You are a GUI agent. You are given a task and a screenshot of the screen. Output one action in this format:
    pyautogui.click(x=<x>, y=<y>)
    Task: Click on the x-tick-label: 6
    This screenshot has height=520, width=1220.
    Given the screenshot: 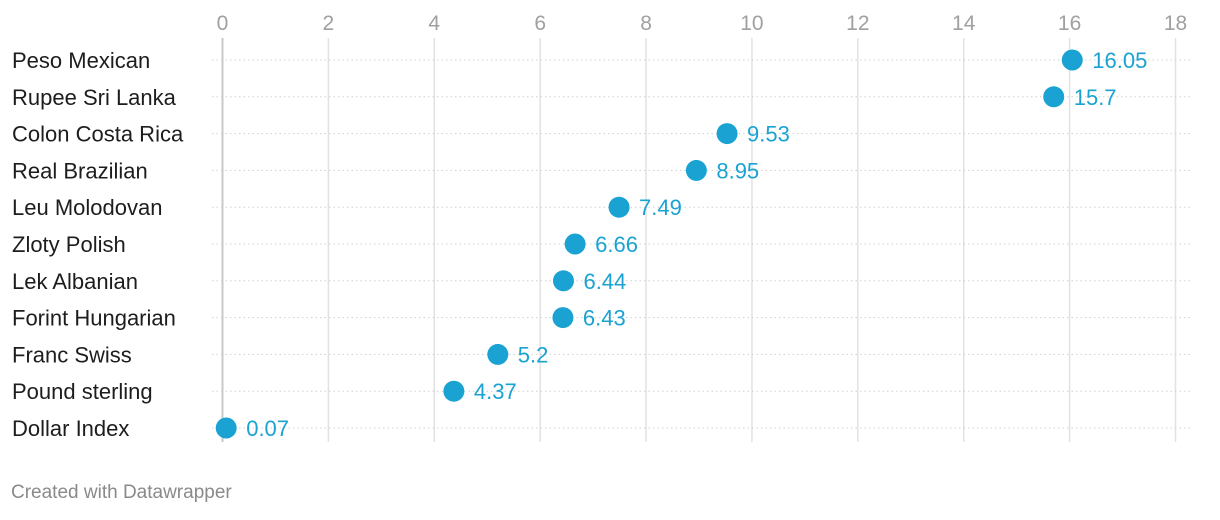 What is the action you would take?
    pyautogui.click(x=540, y=23)
    